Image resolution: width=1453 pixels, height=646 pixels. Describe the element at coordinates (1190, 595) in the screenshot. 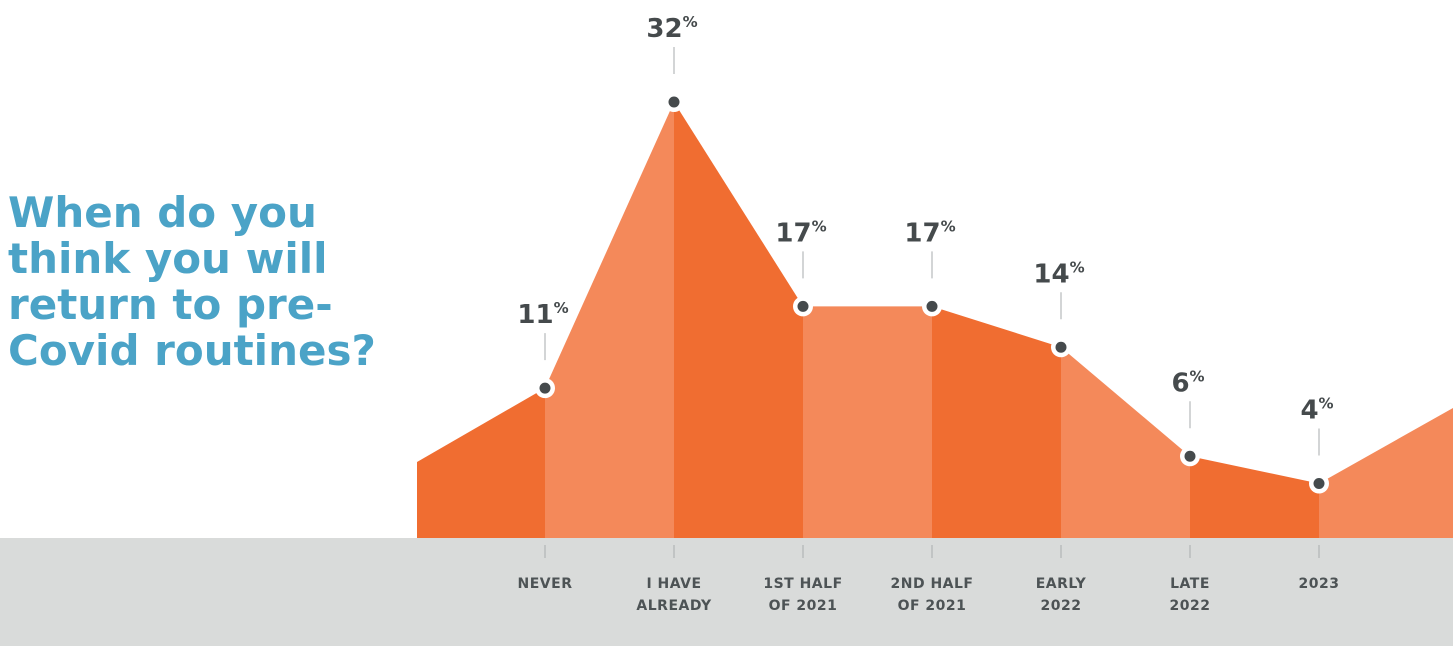

I see `category-label: LATE 2022` at that location.